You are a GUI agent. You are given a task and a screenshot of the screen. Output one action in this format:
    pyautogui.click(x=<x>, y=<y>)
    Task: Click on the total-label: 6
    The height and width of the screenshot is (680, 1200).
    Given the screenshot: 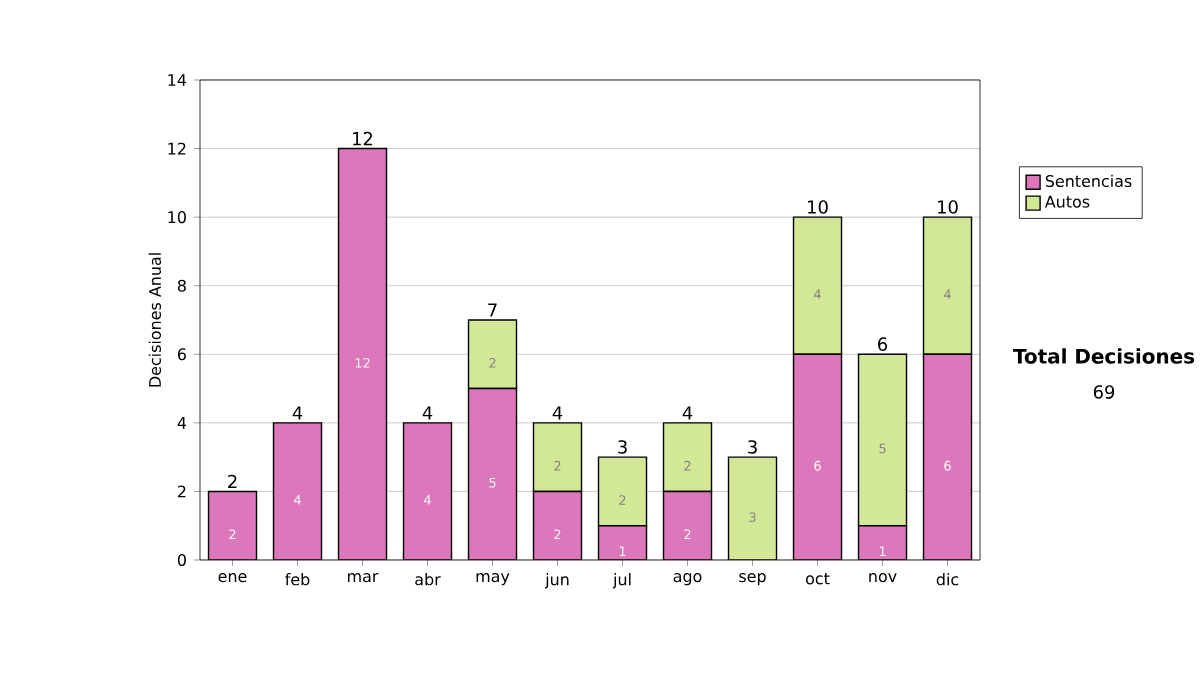 What is the action you would take?
    pyautogui.click(x=883, y=344)
    